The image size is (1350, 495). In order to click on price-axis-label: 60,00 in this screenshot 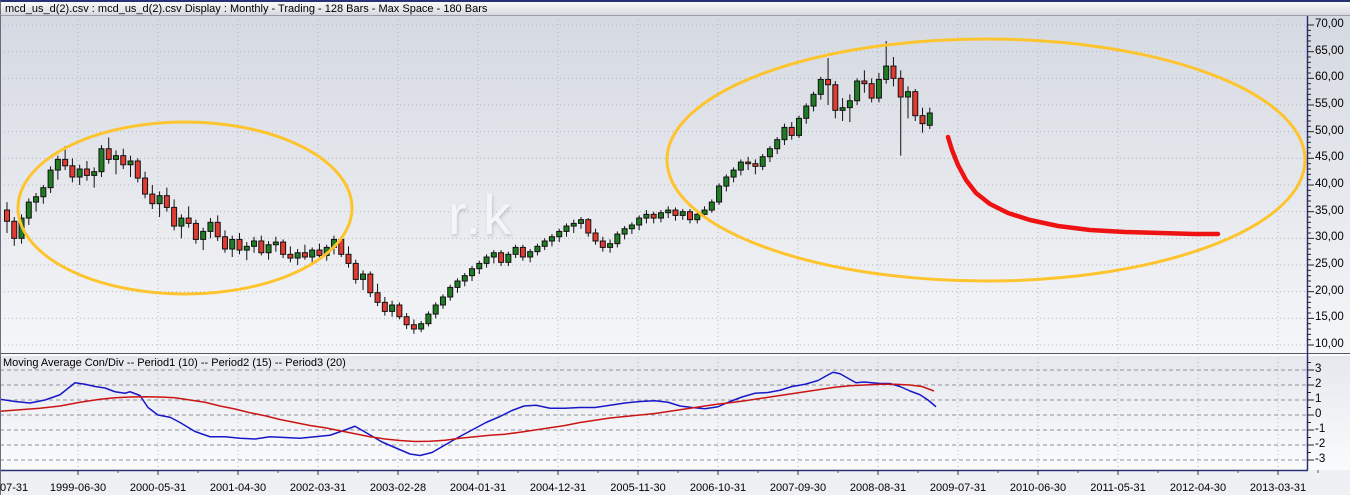, I will do `click(1329, 77)`.